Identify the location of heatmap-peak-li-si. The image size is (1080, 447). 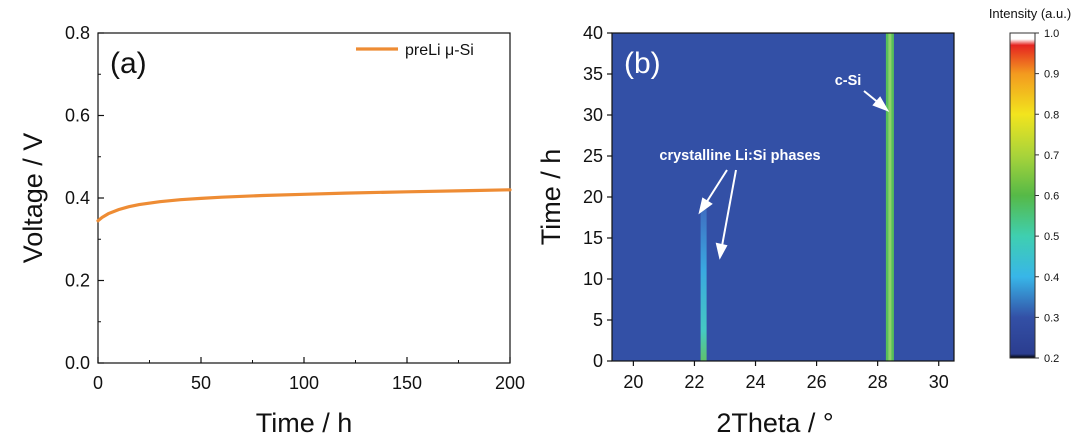
(703, 285).